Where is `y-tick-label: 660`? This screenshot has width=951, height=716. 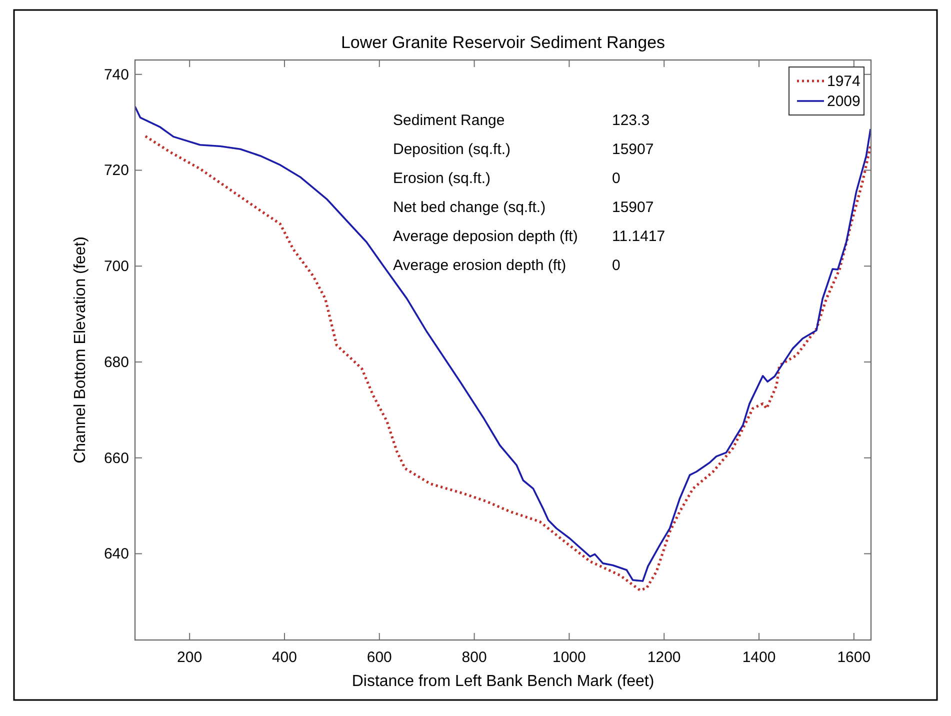
y-tick-label: 660 is located at coordinates (116, 458).